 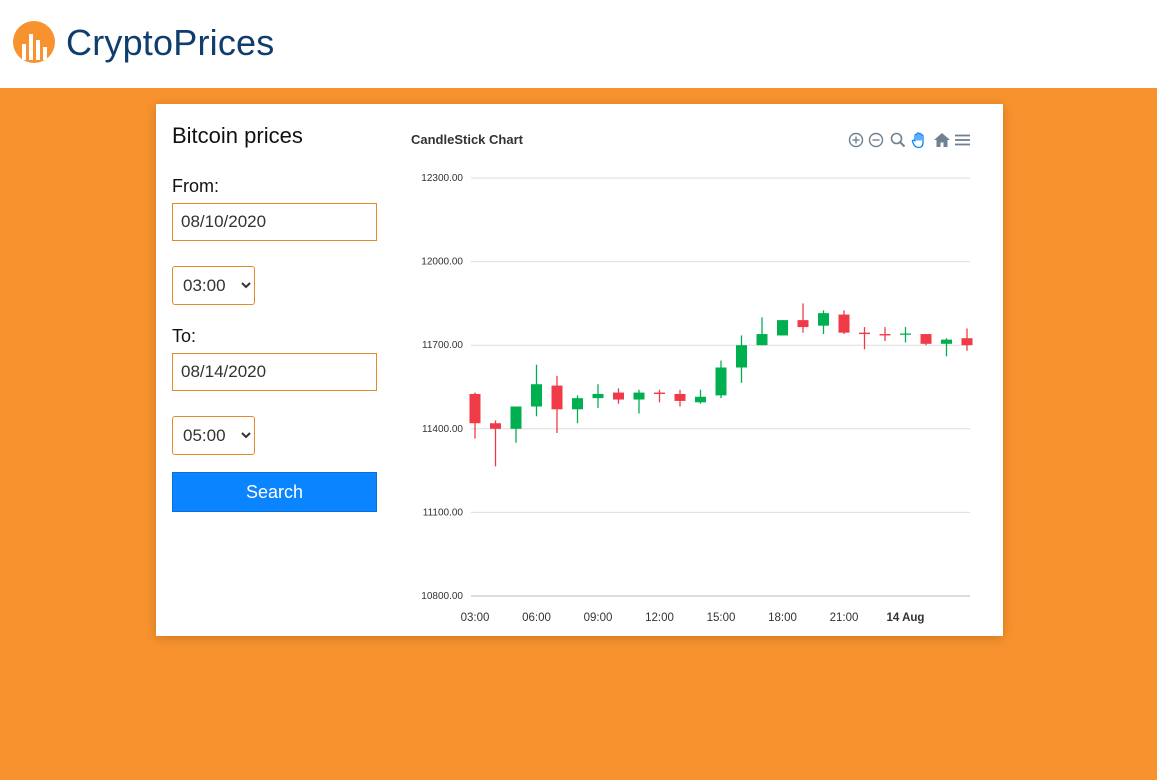 What do you see at coordinates (919, 140) in the screenshot?
I see `pan-hand-icon` at bounding box center [919, 140].